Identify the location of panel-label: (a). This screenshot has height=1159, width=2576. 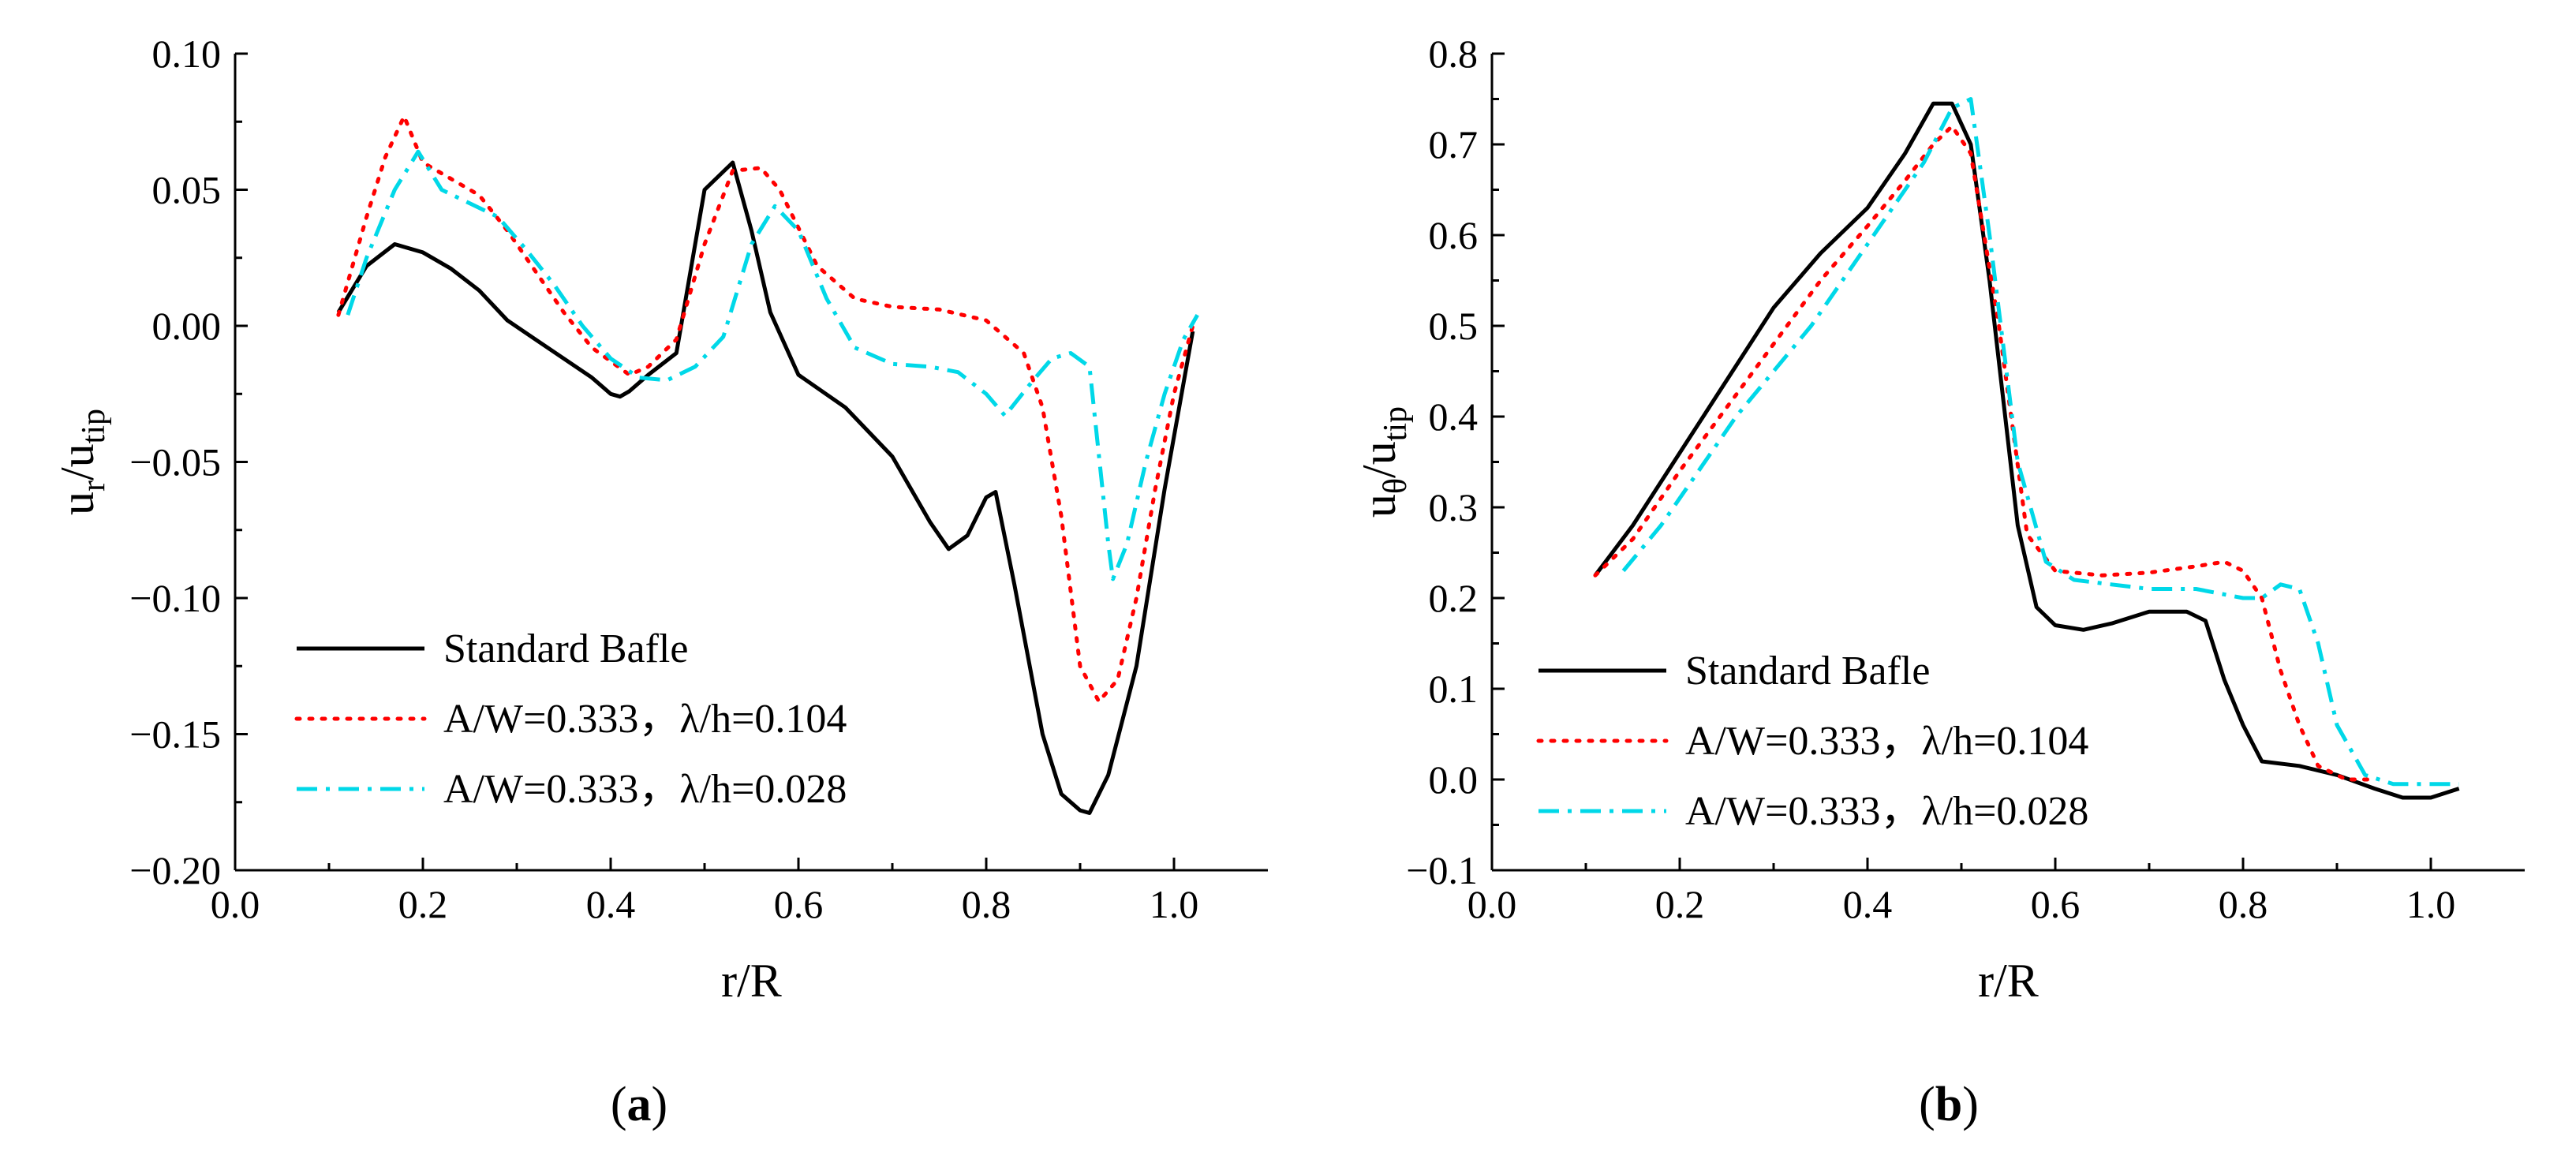
(639, 1104).